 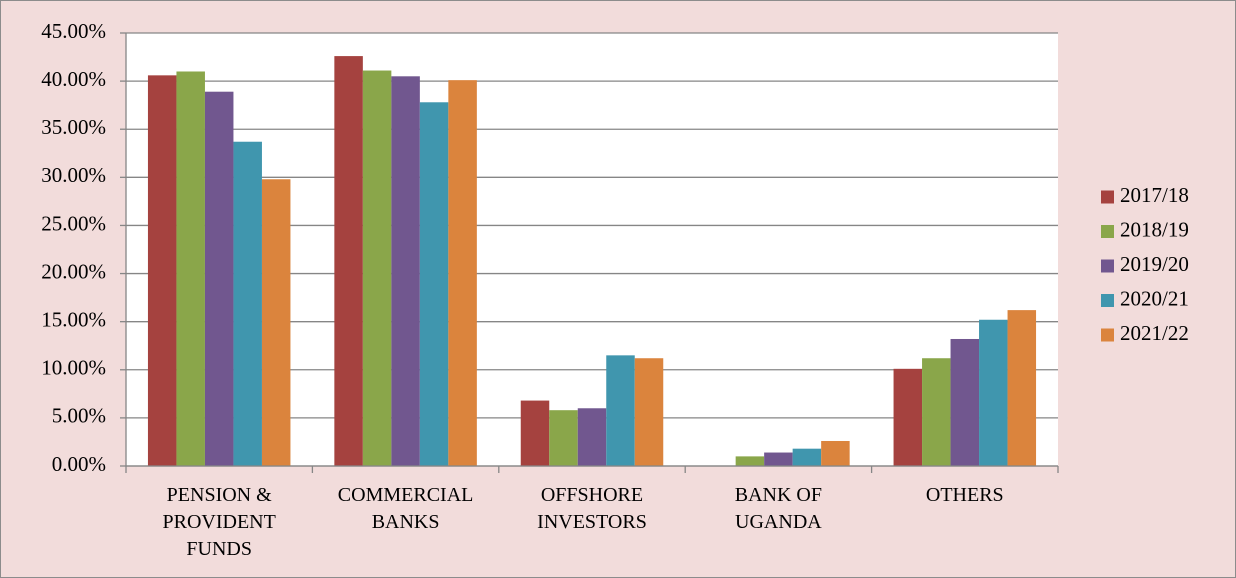 I want to click on y-tick-label: 25.00%, so click(x=73, y=223).